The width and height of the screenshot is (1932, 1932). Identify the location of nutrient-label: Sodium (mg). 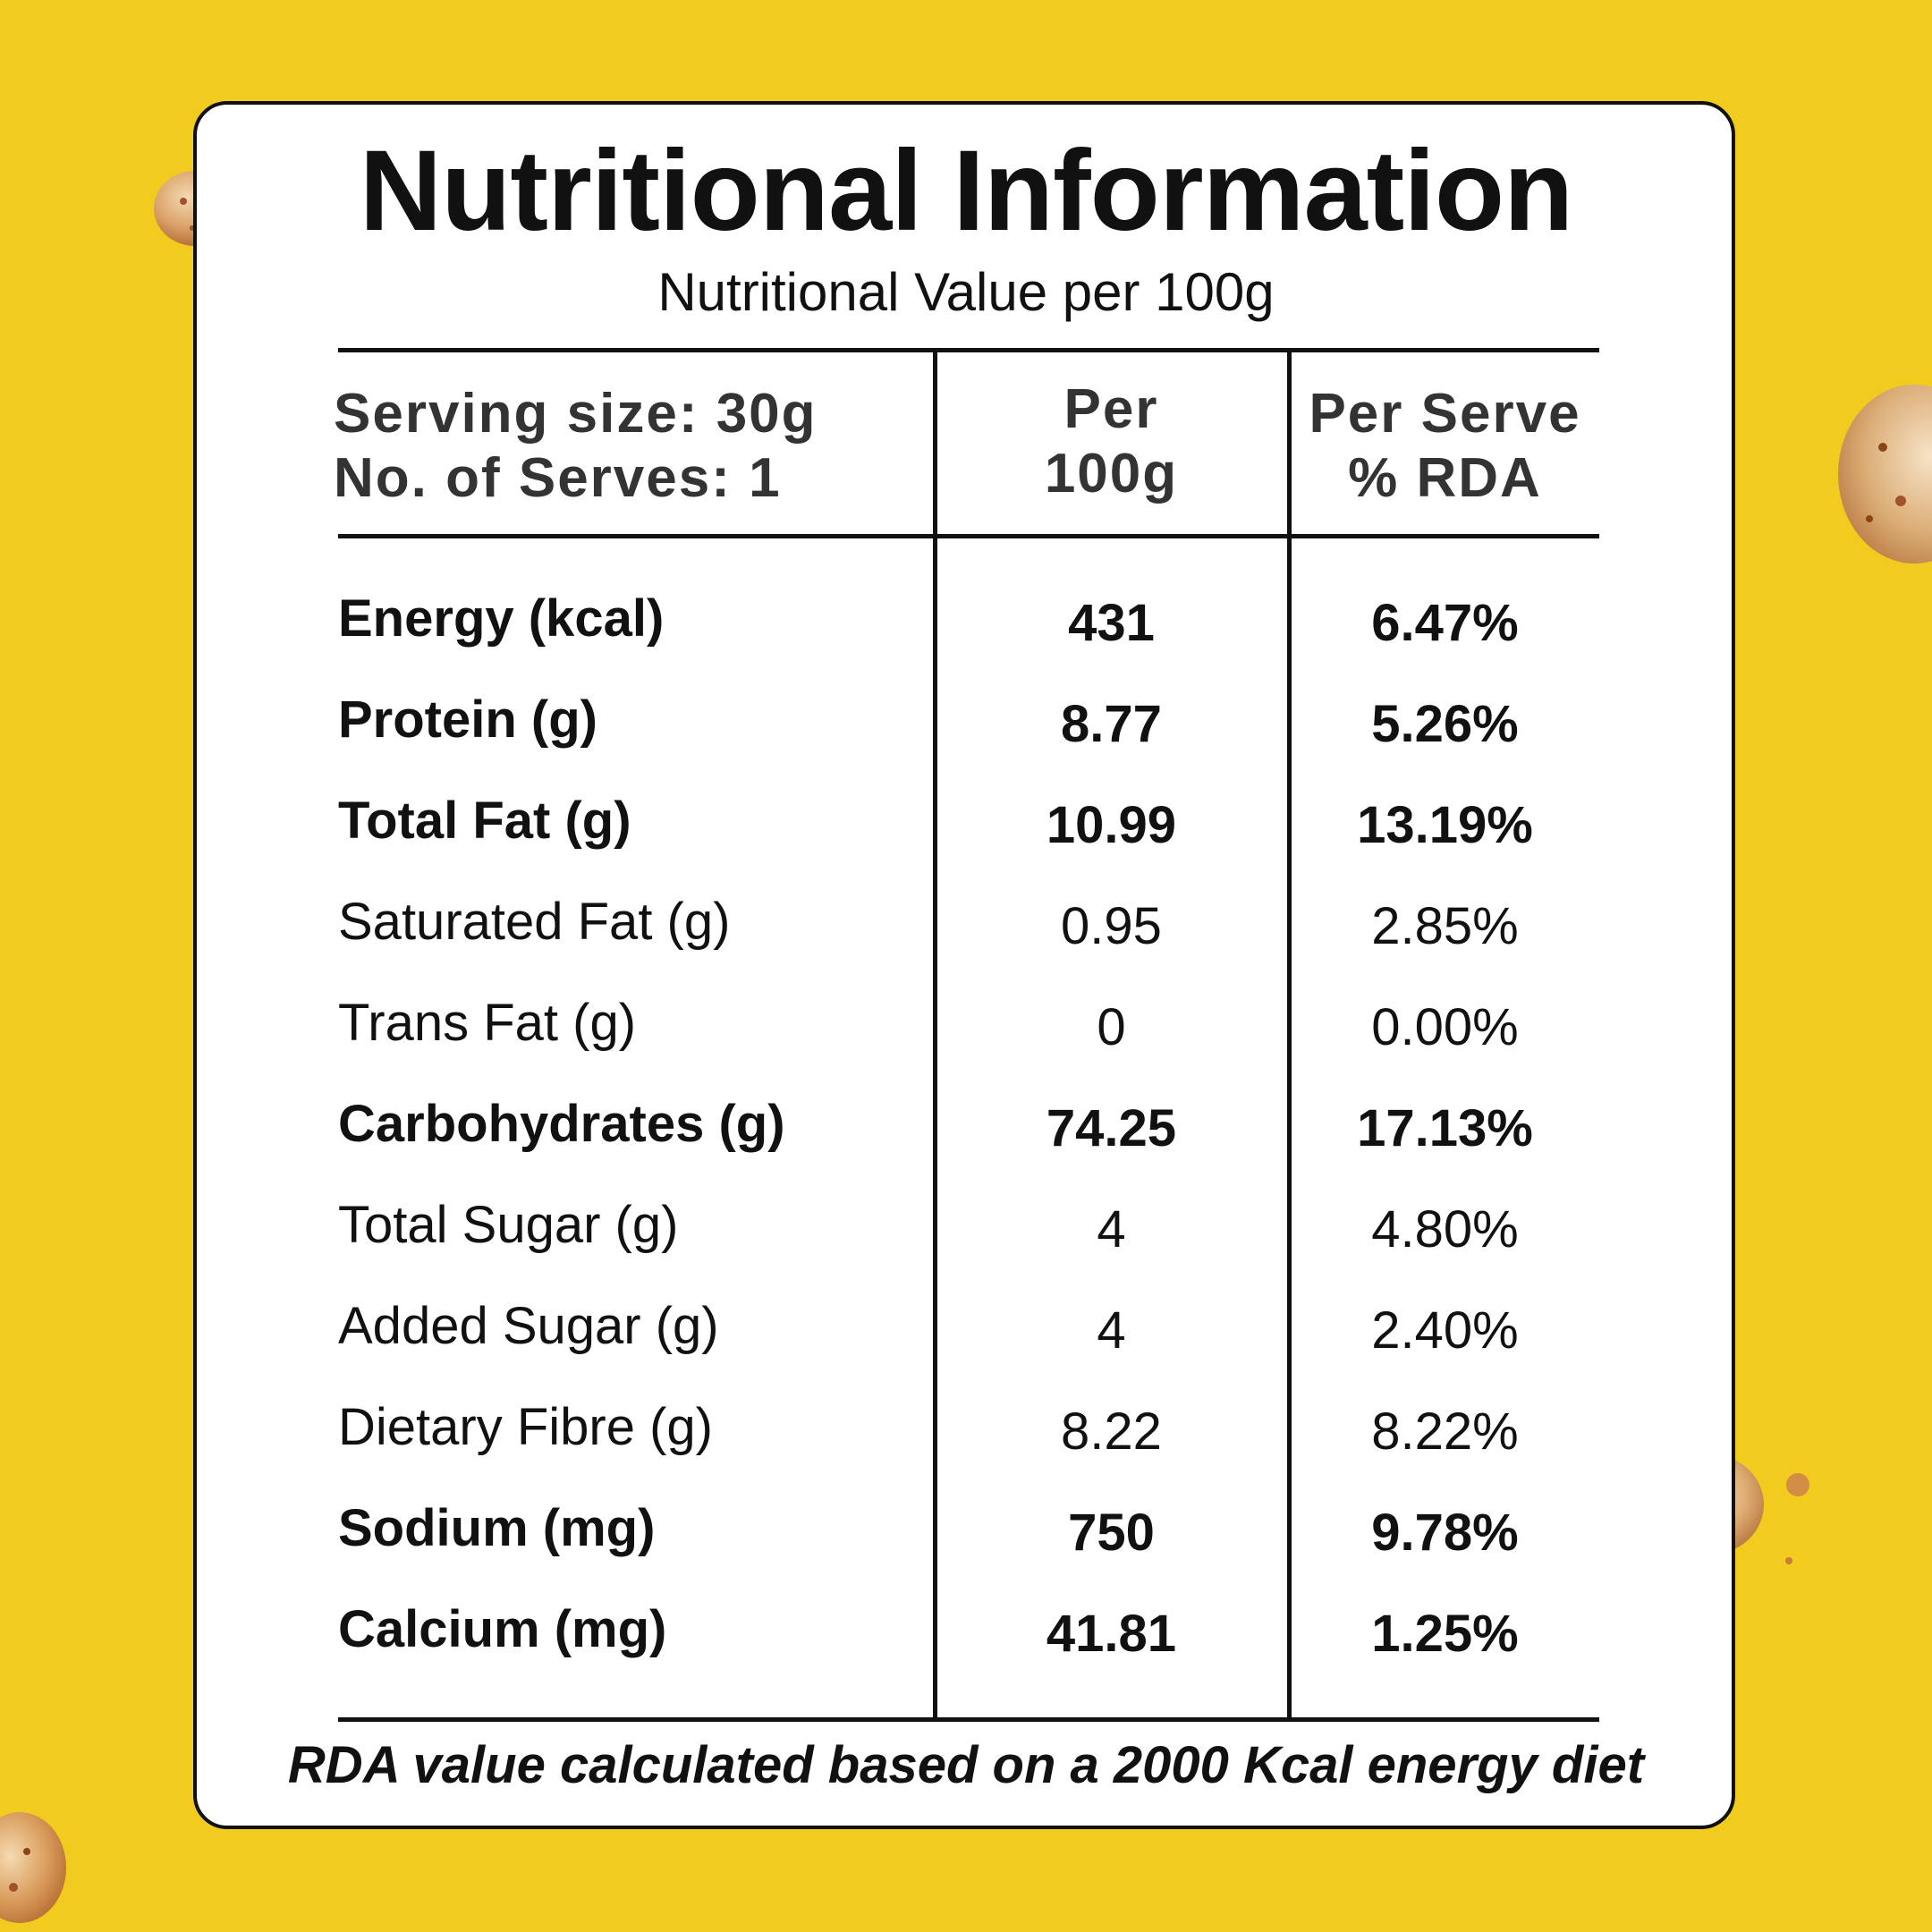
(497, 1528).